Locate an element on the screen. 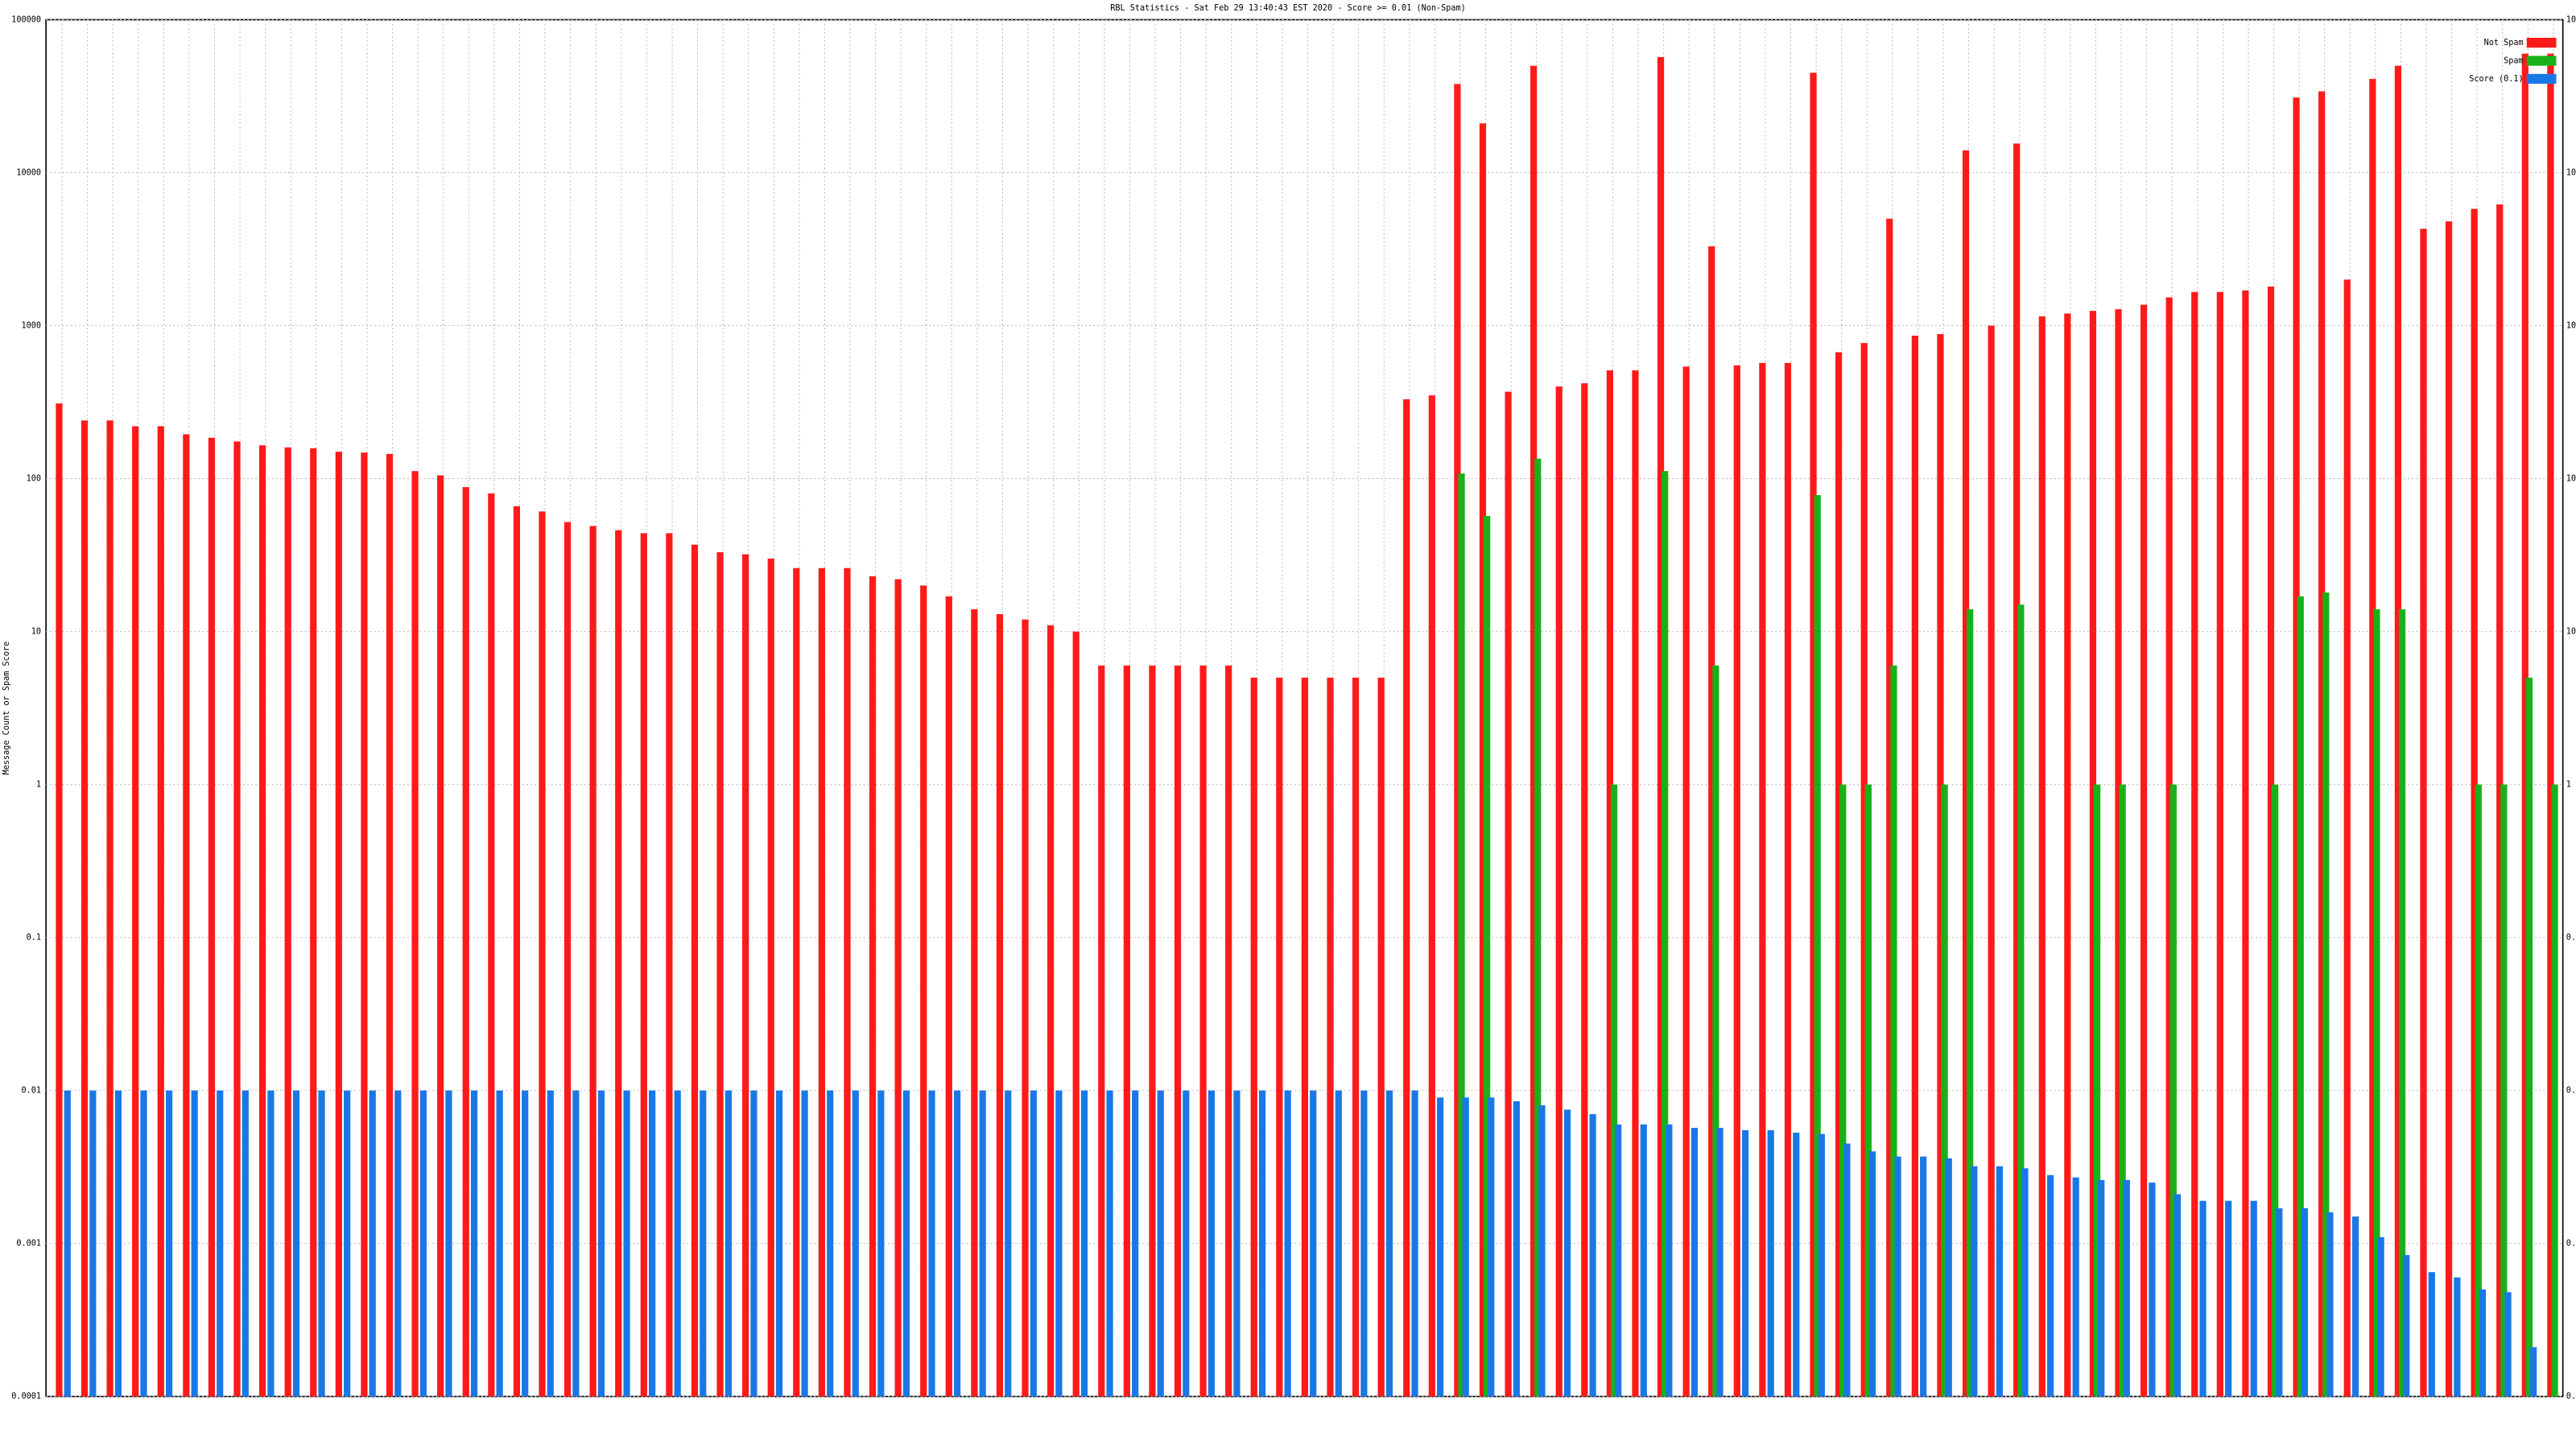  y-tick-label: 100 is located at coordinates (34, 479).